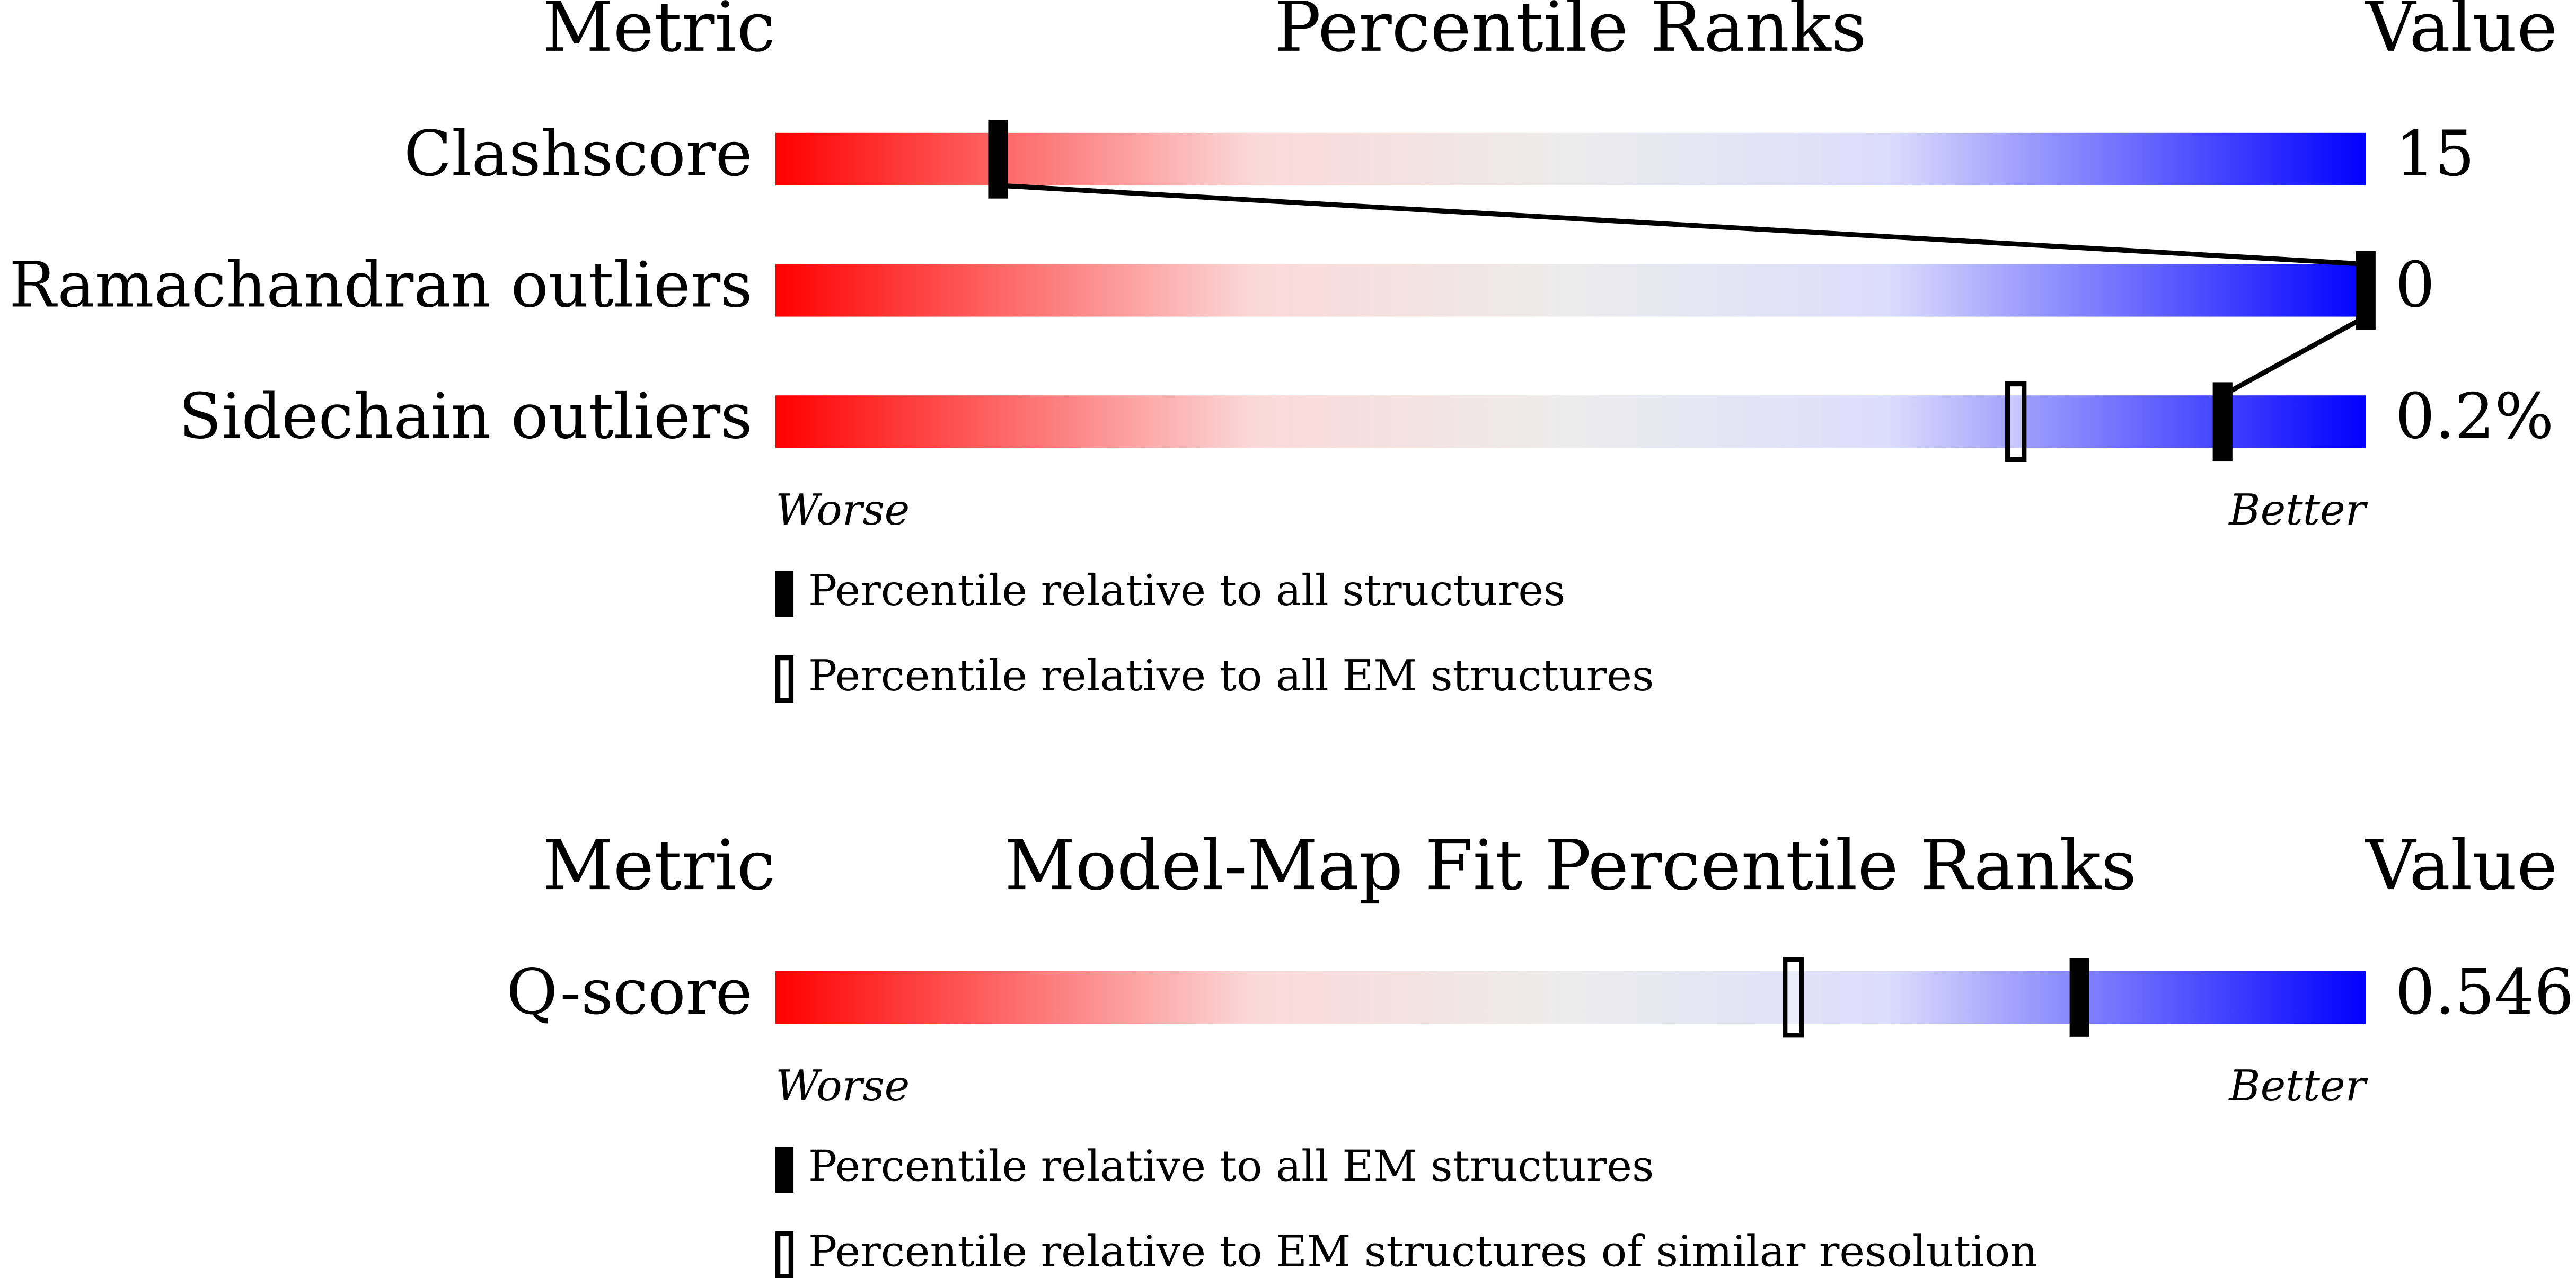 Image resolution: width=2576 pixels, height=1278 pixels. Describe the element at coordinates (465, 416) in the screenshot. I see `metric-name: Sidechain outliers` at that location.